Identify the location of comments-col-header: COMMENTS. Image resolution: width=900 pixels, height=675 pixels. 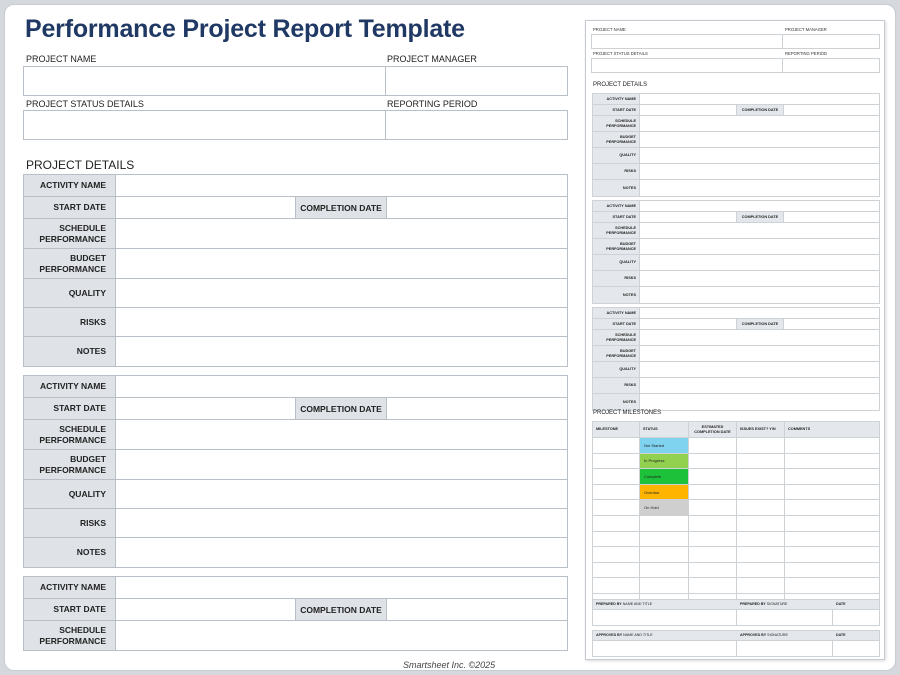
(832, 429).